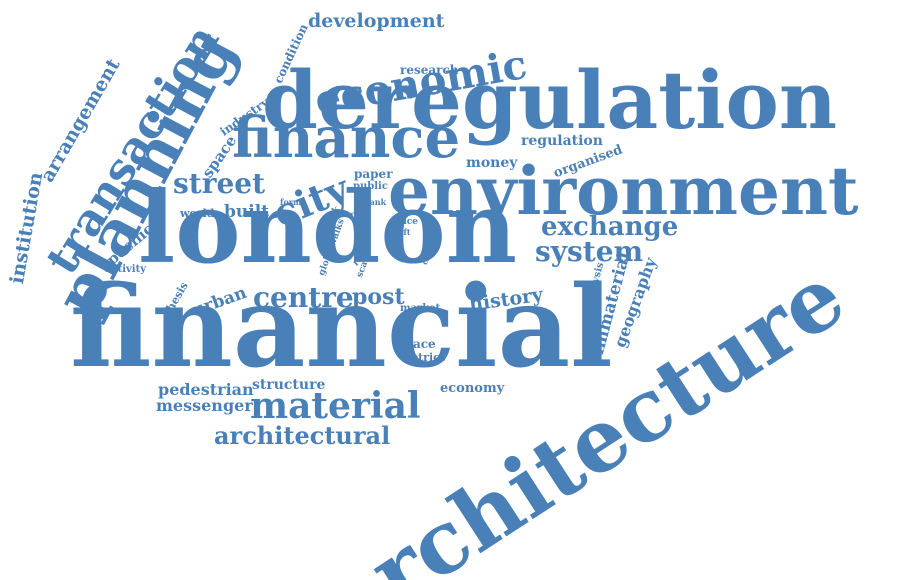 This screenshot has height=580, width=900. What do you see at coordinates (204, 405) in the screenshot?
I see `word-messenger: messenger` at bounding box center [204, 405].